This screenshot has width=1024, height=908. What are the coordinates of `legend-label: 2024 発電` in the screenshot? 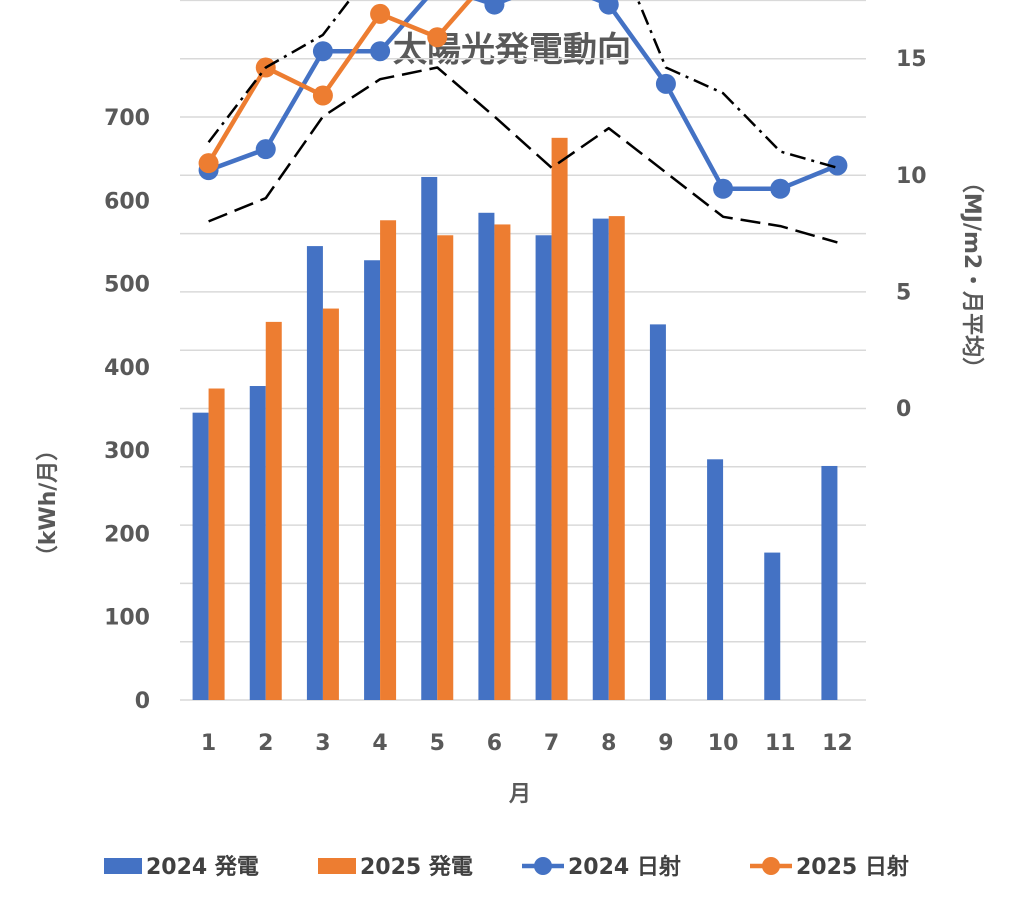 It's located at (202, 867).